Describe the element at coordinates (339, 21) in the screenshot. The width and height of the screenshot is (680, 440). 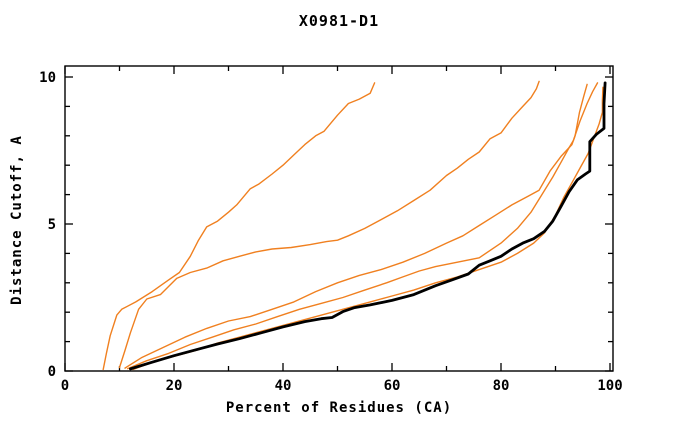
I see `chart-title: X0981-D1` at that location.